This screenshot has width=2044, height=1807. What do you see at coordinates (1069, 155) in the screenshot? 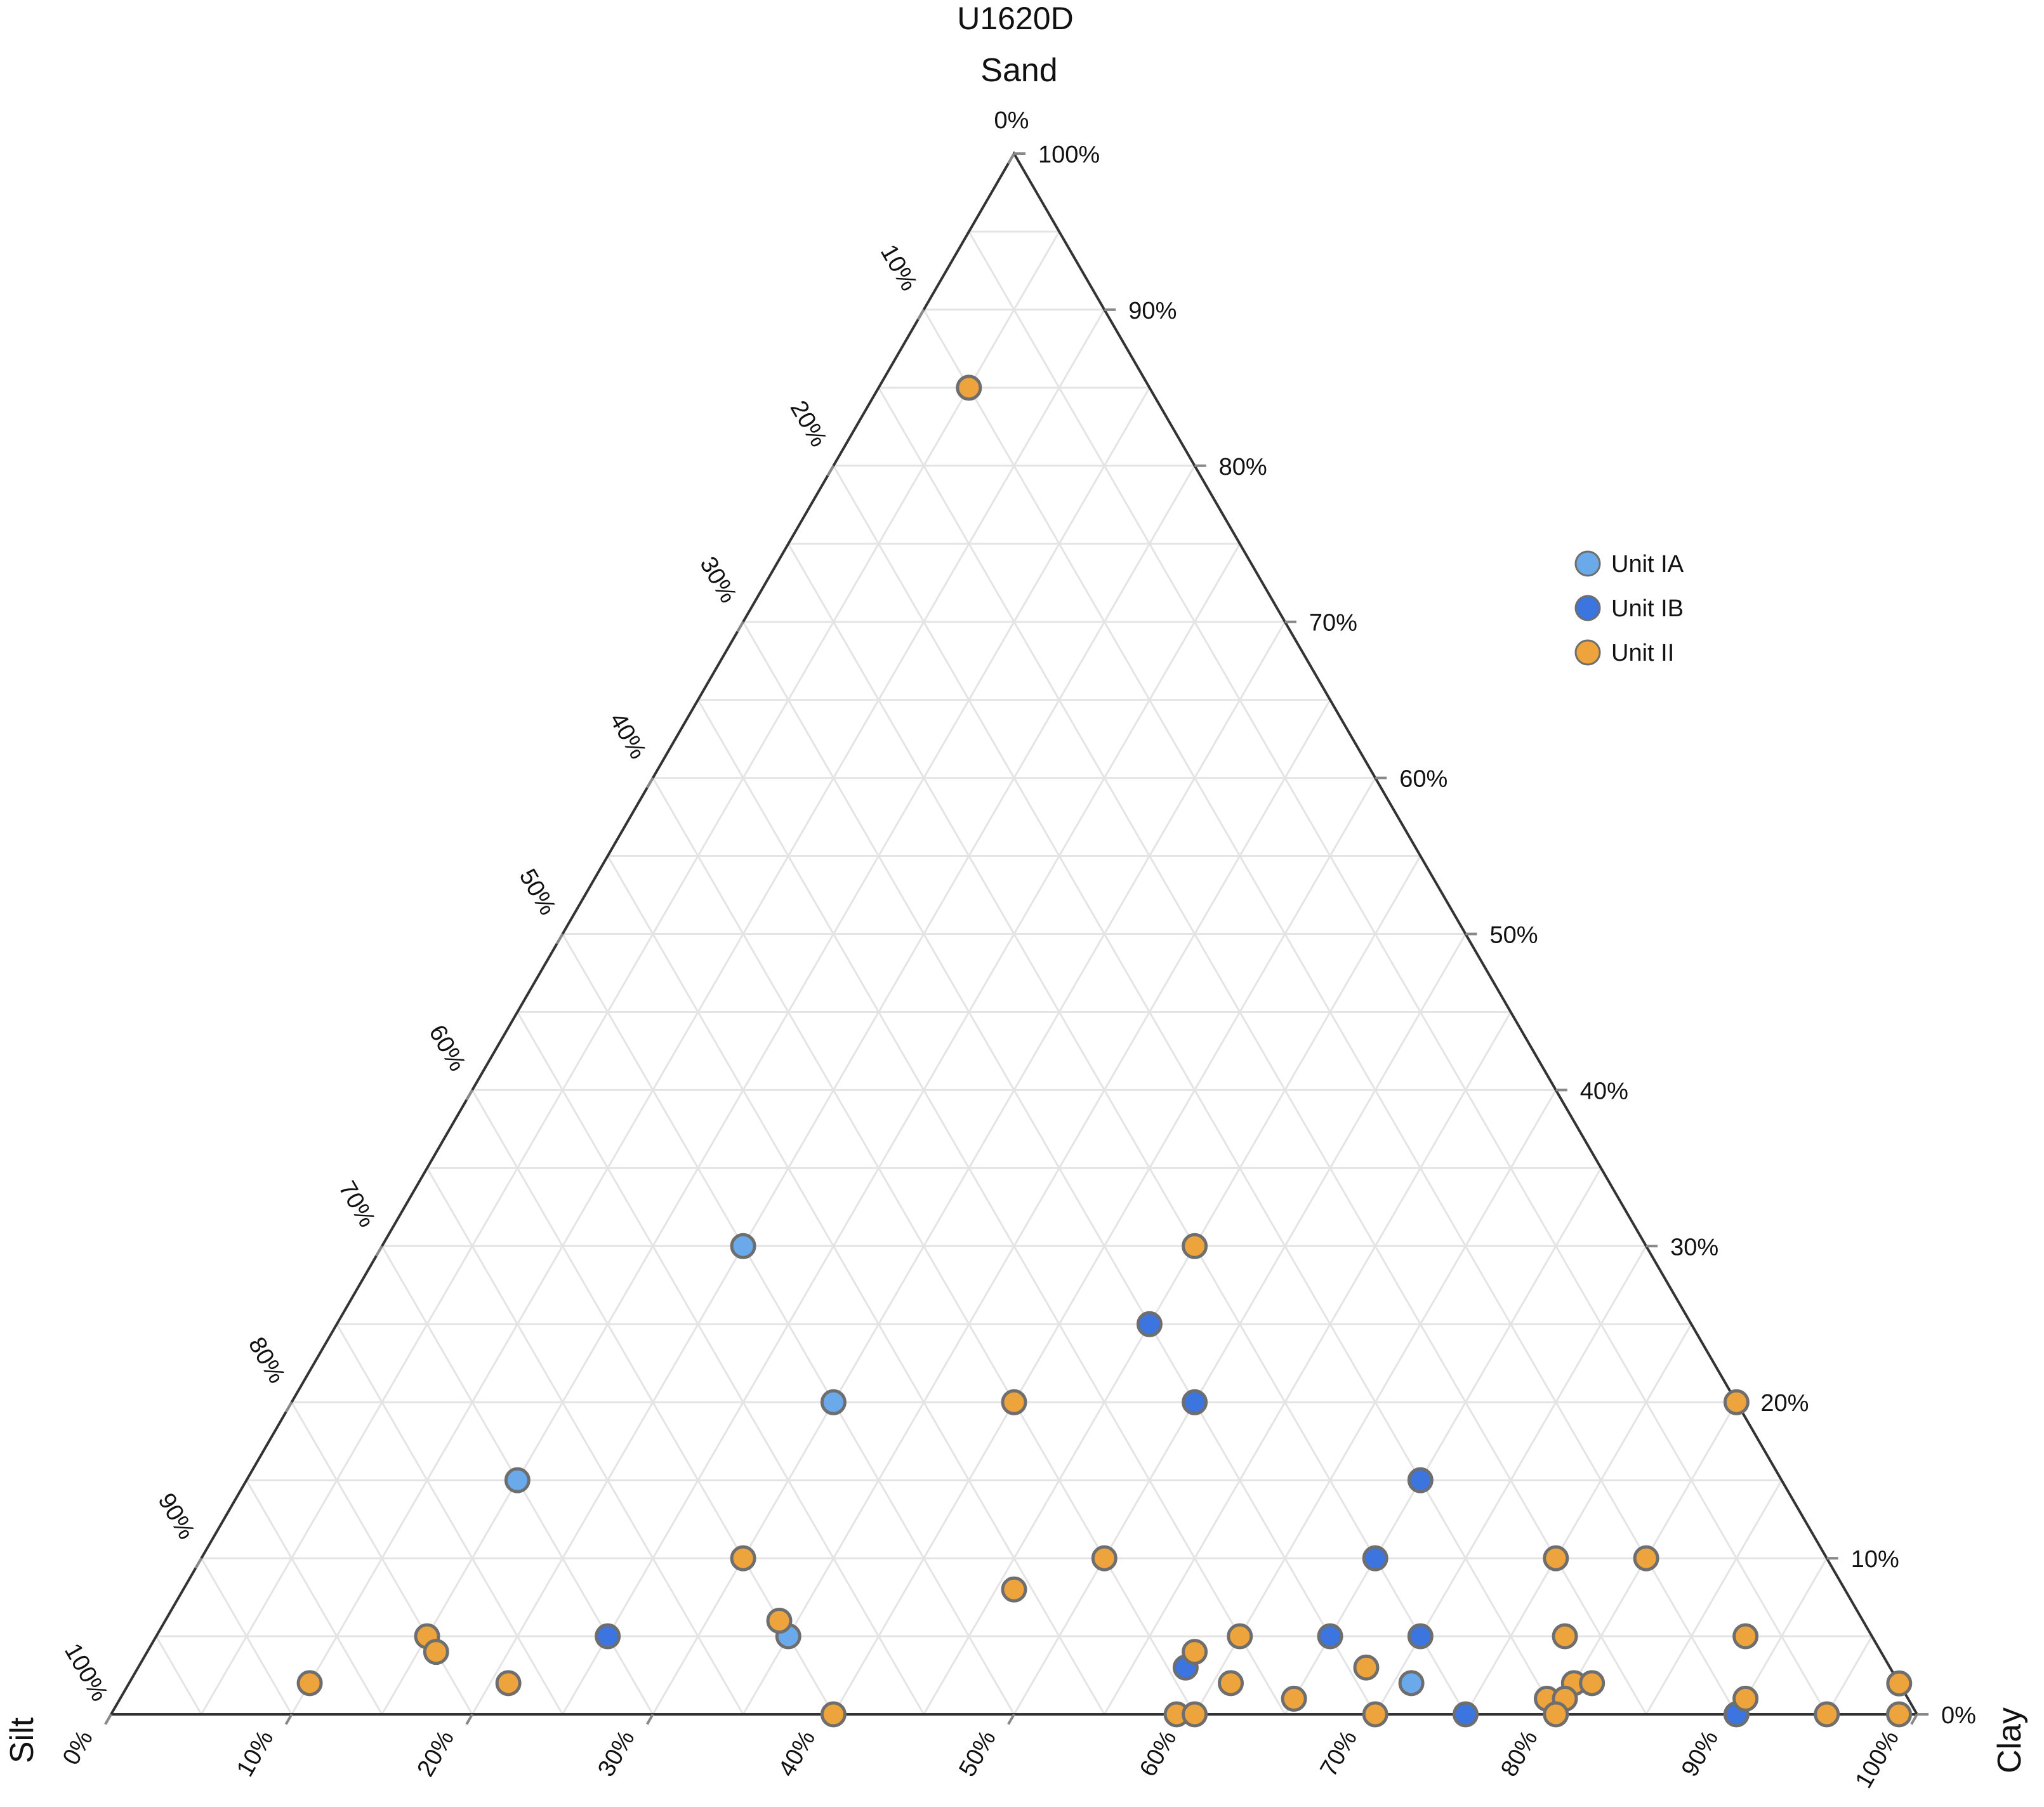
I see `right-tick-label-0: 100%` at bounding box center [1069, 155].